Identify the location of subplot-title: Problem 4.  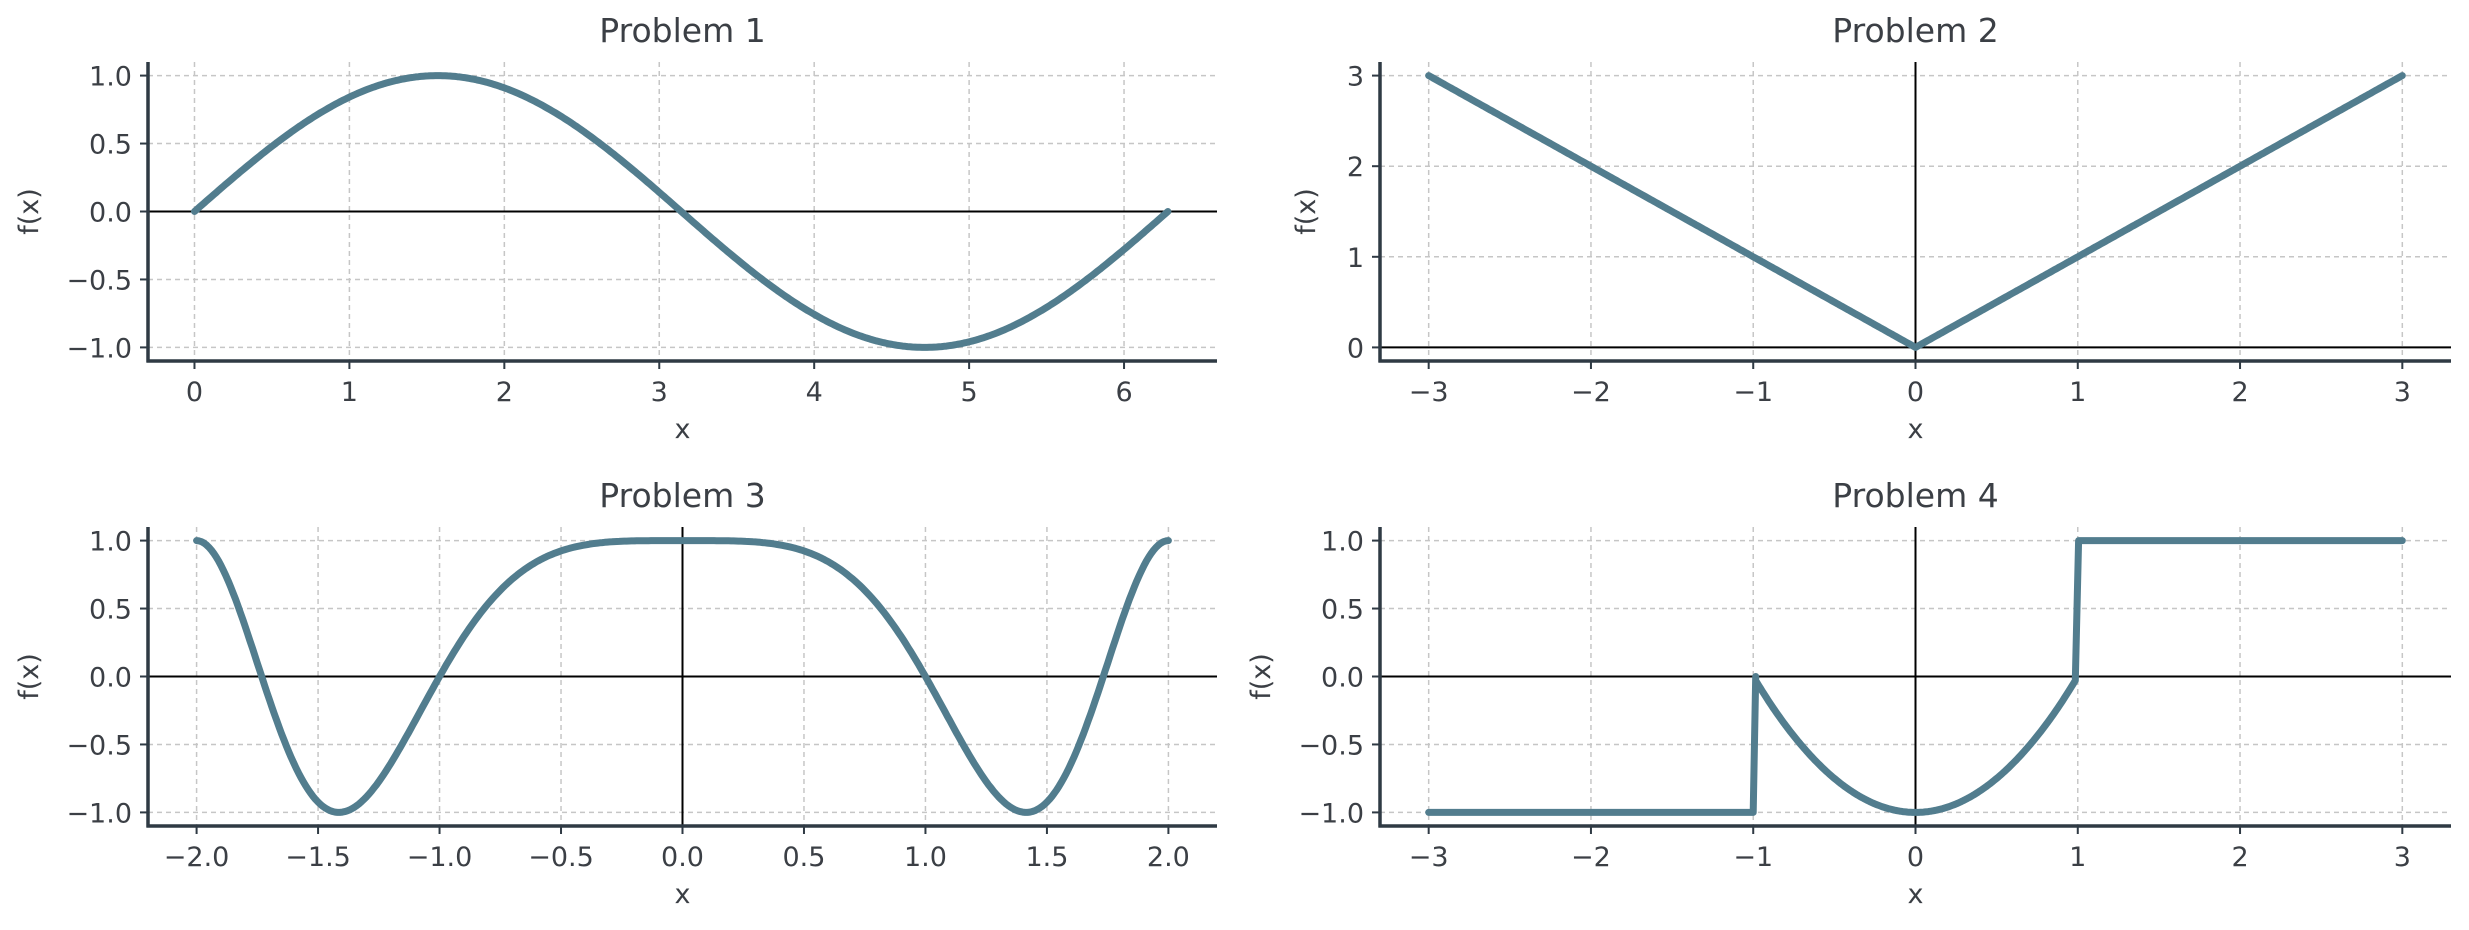
(1915, 495).